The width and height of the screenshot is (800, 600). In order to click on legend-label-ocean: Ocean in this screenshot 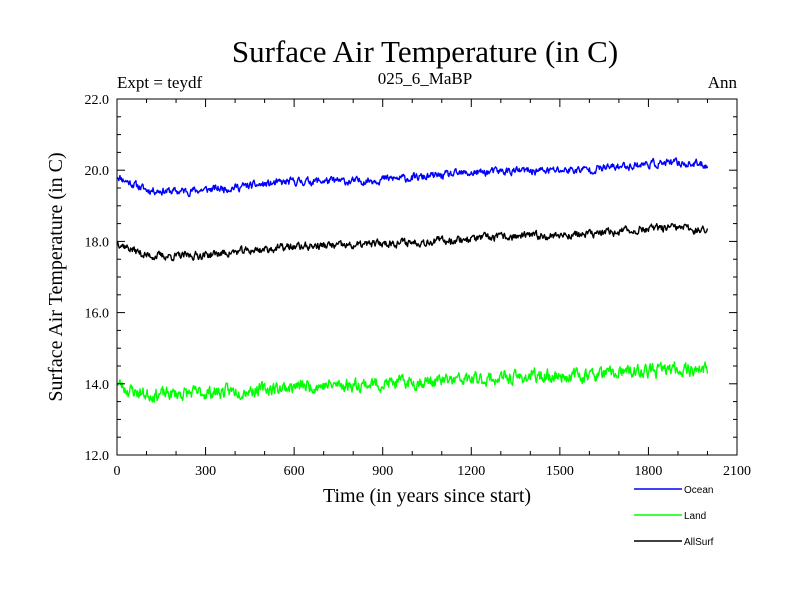, I will do `click(698, 490)`.